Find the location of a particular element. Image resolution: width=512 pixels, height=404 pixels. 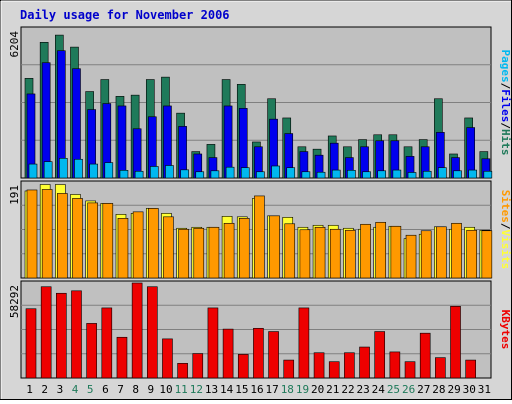

x-tick-label-11: 11 is located at coordinates (181, 389).